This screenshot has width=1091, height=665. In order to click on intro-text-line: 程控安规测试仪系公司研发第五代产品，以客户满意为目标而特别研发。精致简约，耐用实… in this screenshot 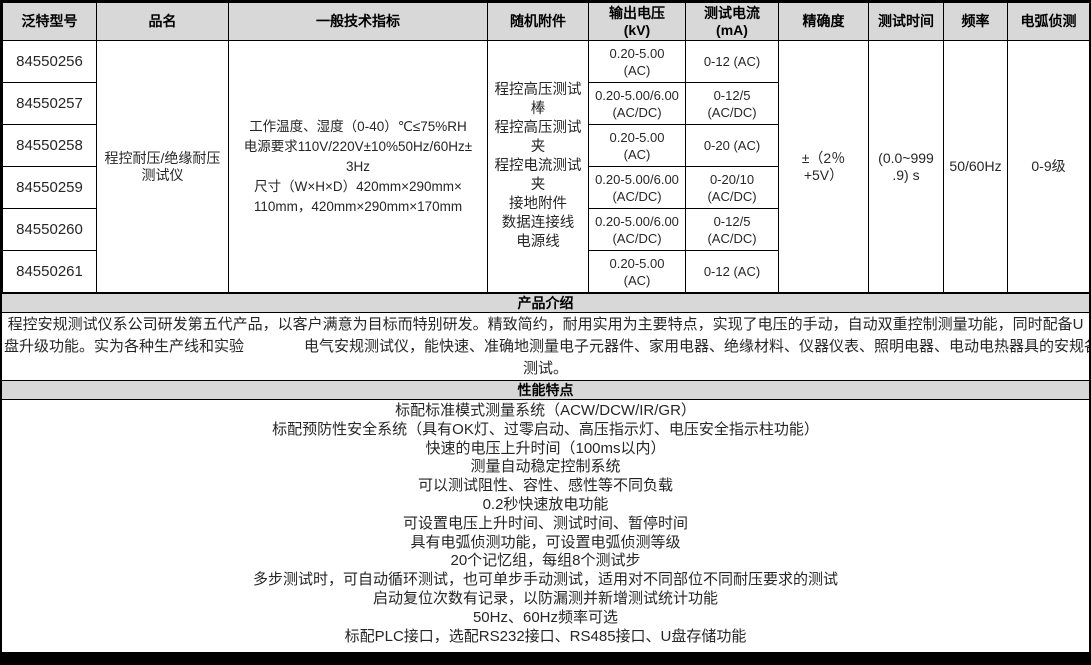, I will do `click(545, 324)`.